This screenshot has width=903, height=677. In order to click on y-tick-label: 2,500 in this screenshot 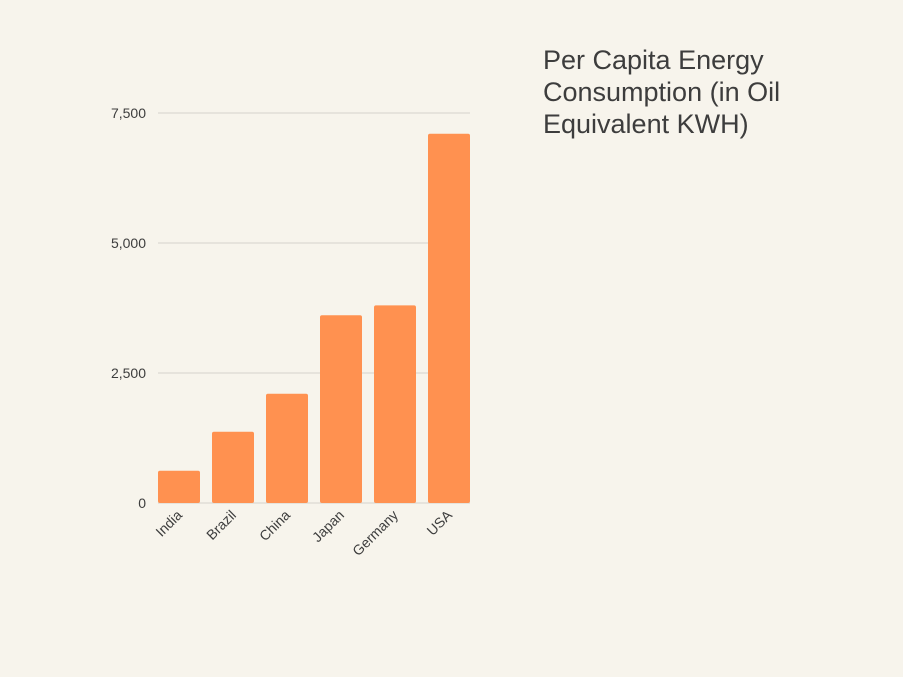, I will do `click(128, 373)`.